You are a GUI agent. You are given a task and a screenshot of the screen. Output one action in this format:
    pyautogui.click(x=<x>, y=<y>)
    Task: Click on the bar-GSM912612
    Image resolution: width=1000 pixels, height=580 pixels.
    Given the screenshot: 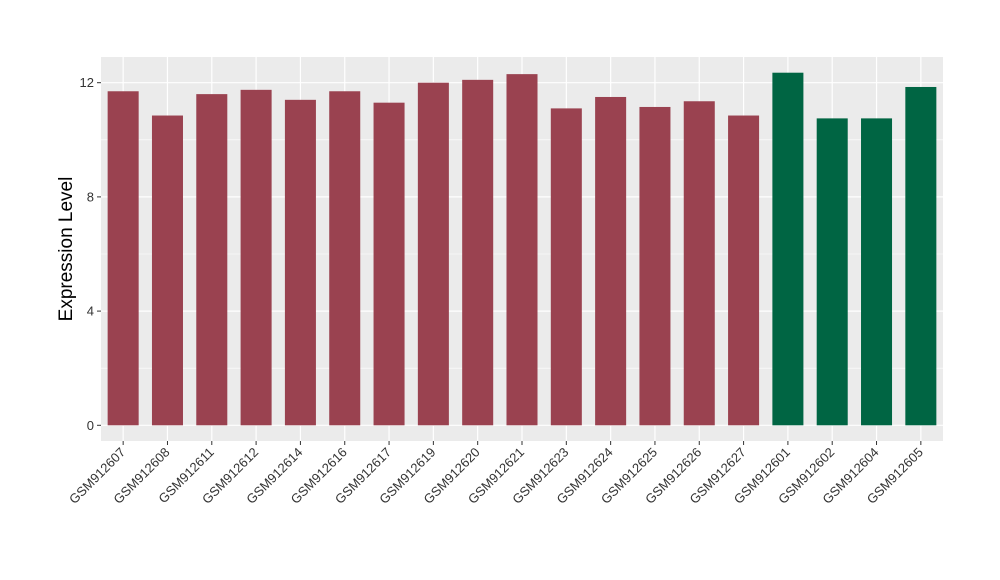 What is the action you would take?
    pyautogui.click(x=256, y=257)
    